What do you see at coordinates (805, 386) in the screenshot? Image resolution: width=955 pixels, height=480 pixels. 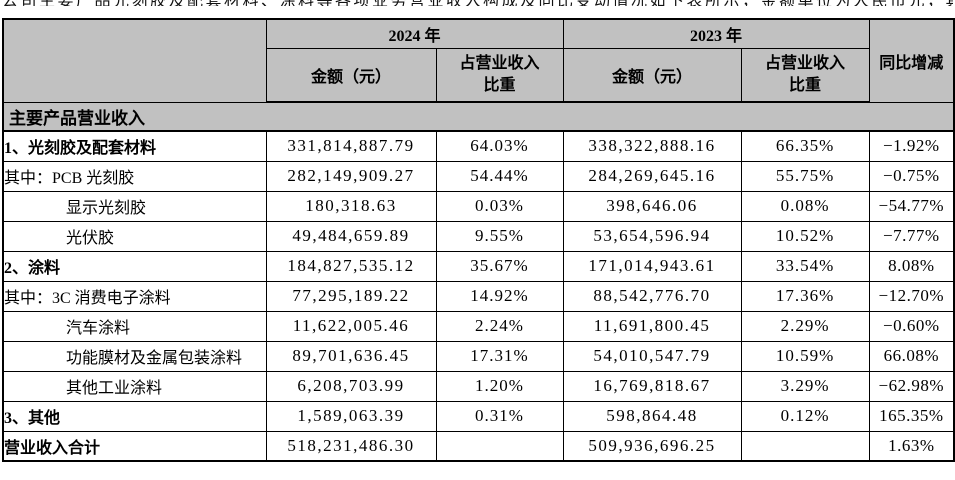 I see `share-2023: 3.29%` at bounding box center [805, 386].